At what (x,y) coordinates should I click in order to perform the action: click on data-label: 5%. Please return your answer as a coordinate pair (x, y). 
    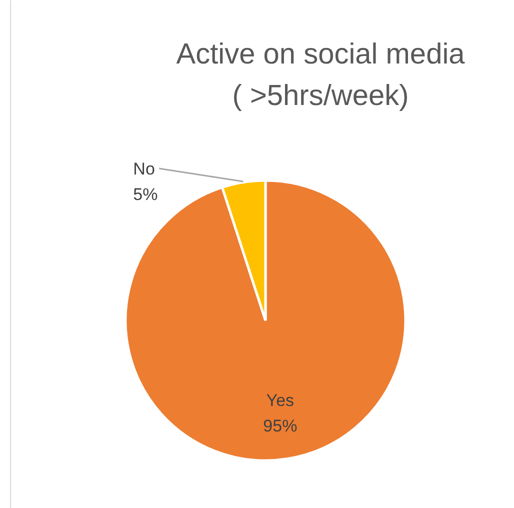
    Looking at the image, I should click on (145, 194).